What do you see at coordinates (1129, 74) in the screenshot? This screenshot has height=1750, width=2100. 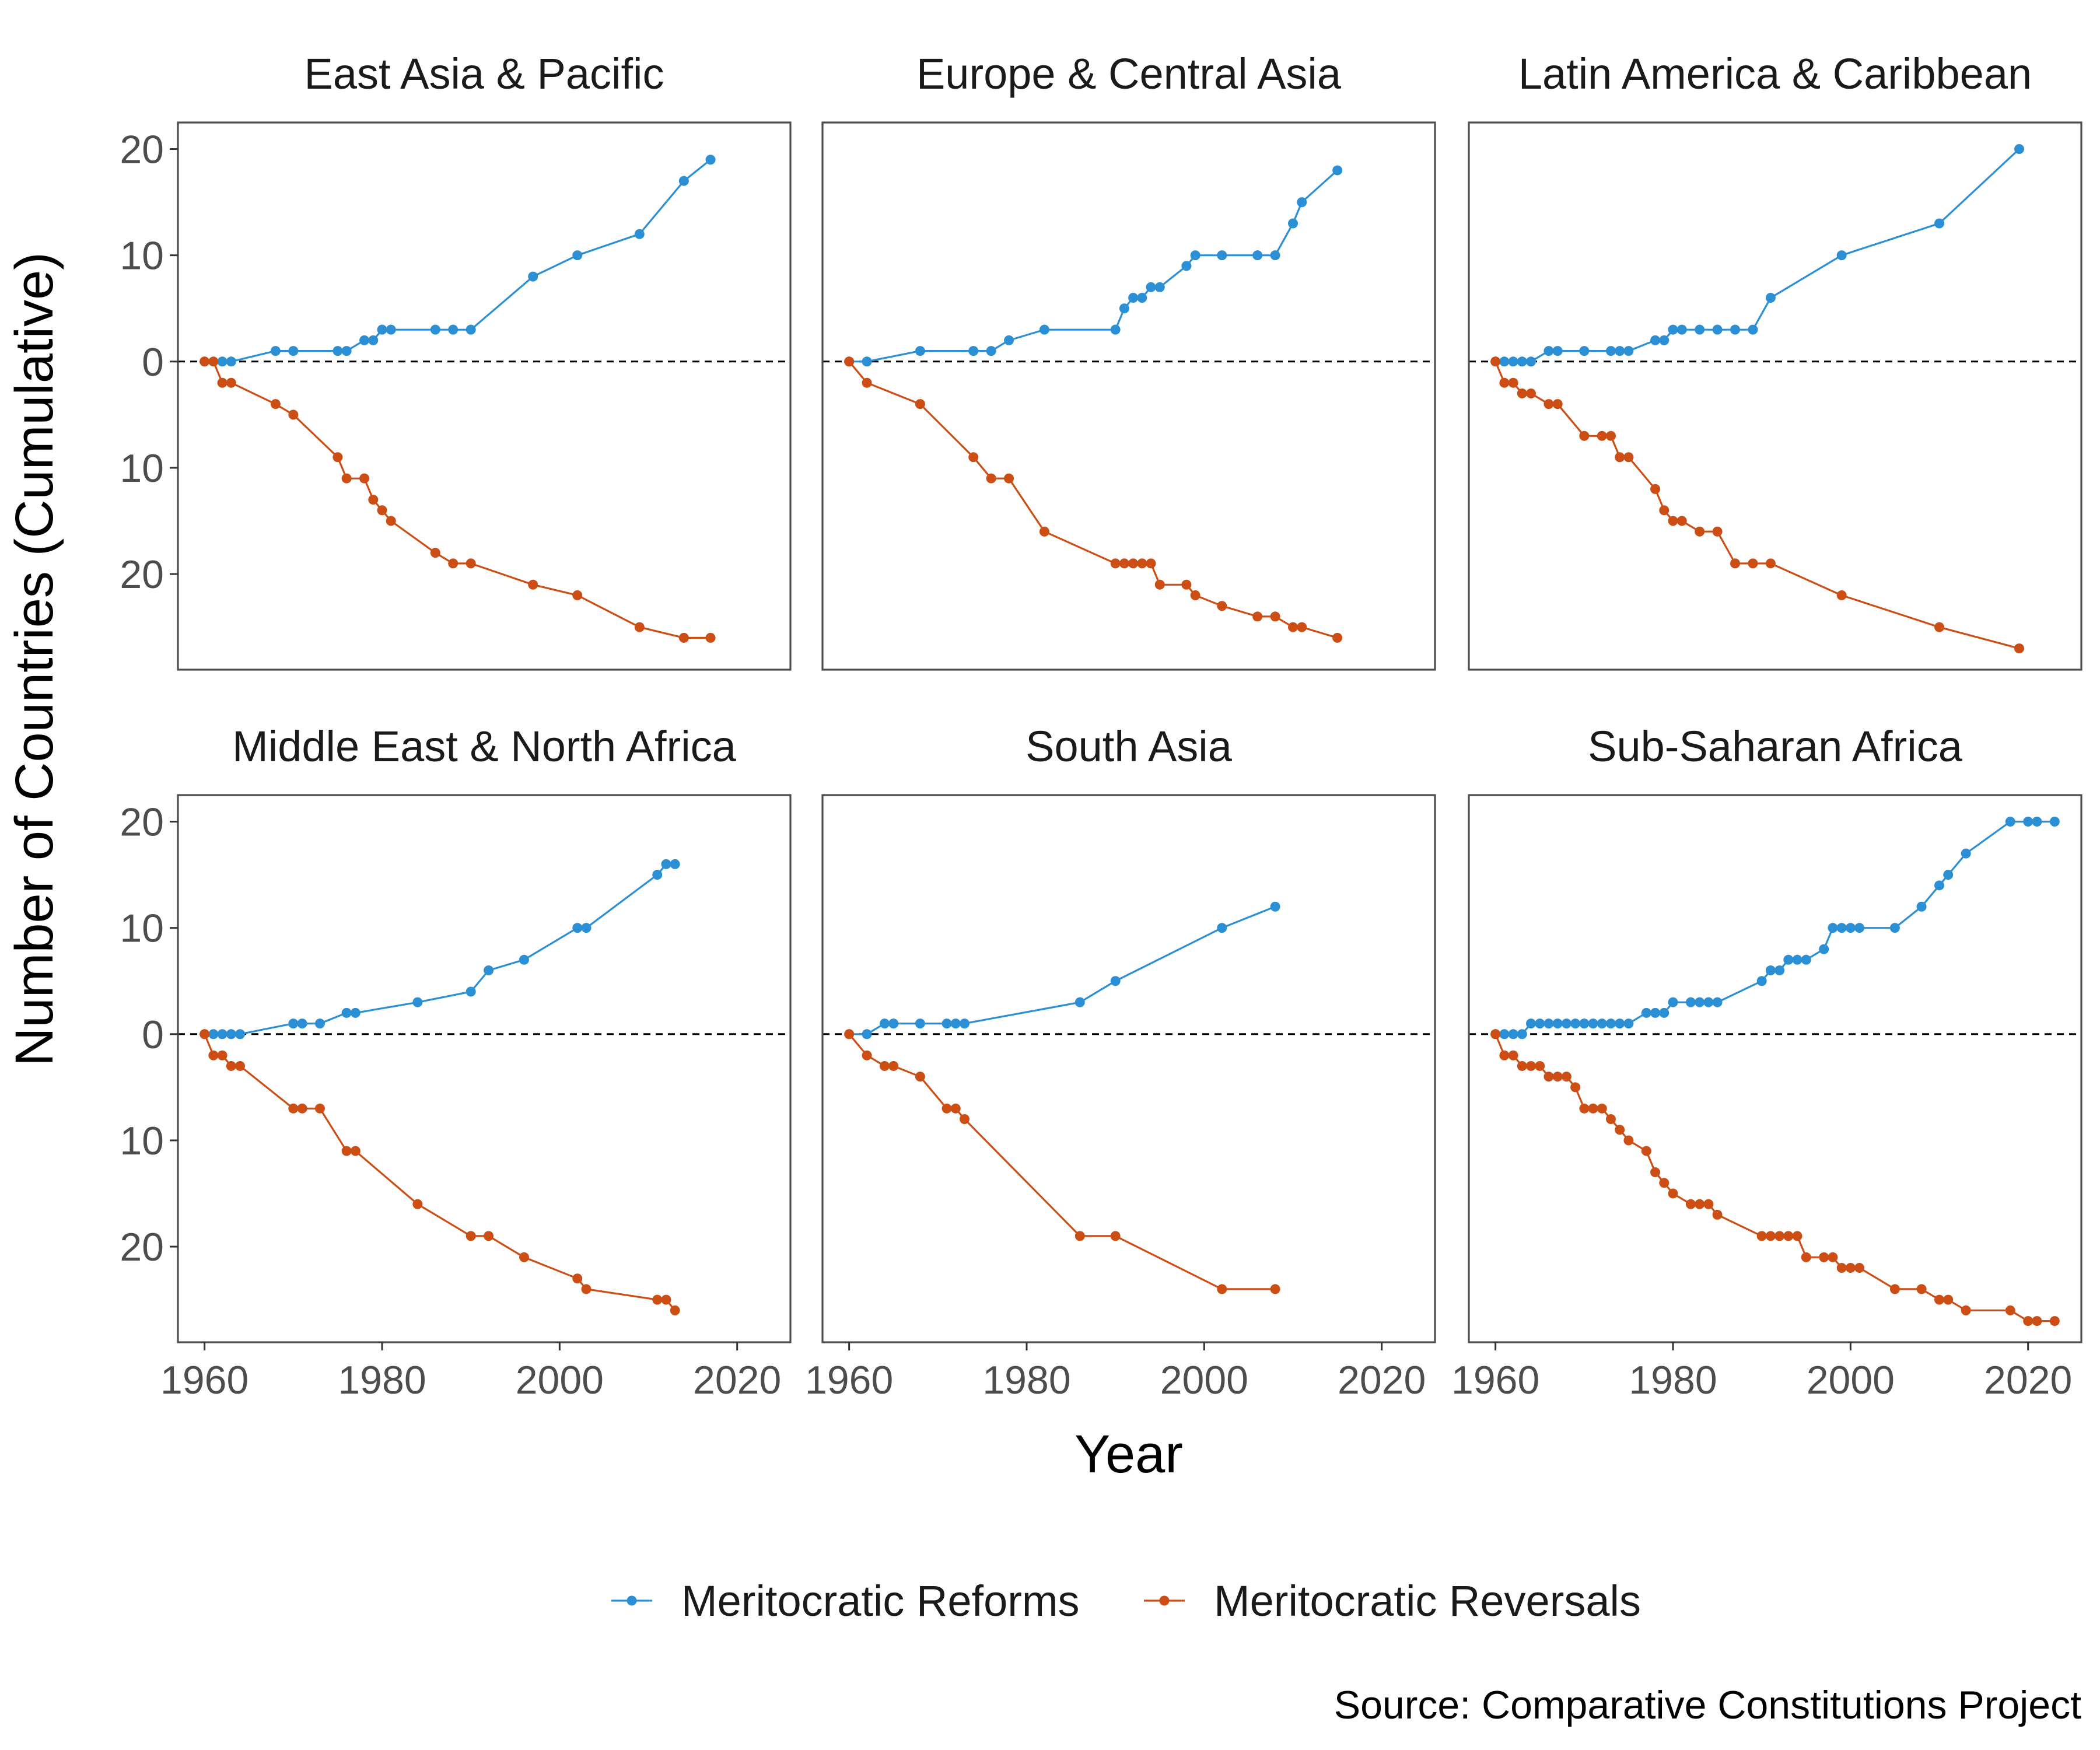 I see `panel-title: Europe & Central Asia` at bounding box center [1129, 74].